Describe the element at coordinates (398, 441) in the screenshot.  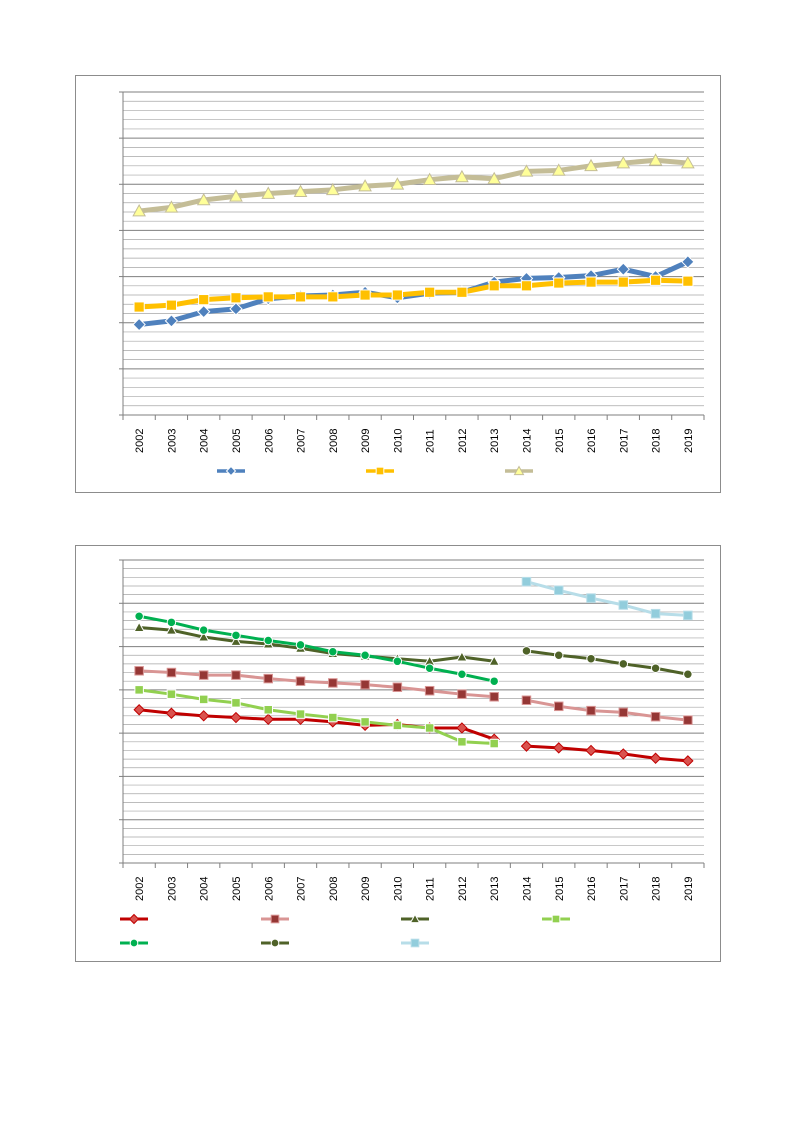
I see `x-tick-label: 2010` at that location.